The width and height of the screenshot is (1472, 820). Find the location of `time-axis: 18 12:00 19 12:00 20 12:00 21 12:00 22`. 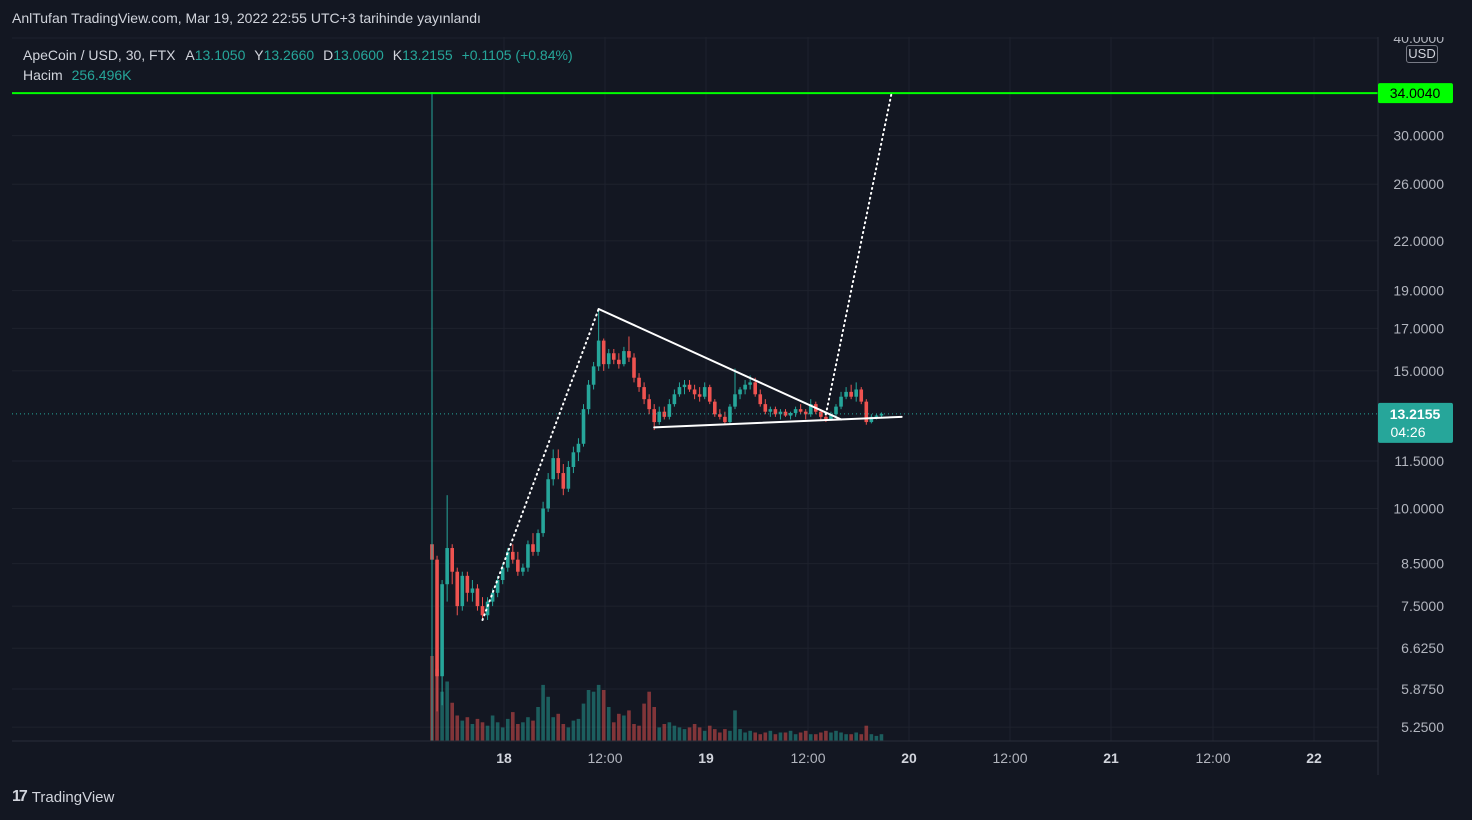

time-axis: 18 12:00 19 12:00 20 12:00 21 12:00 22 is located at coordinates (695, 753).